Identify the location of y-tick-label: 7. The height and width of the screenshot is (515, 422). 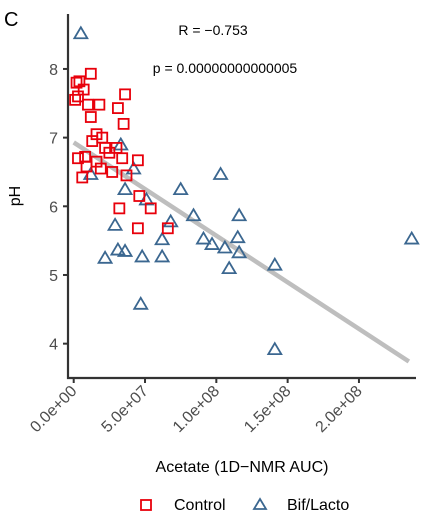
(53, 139).